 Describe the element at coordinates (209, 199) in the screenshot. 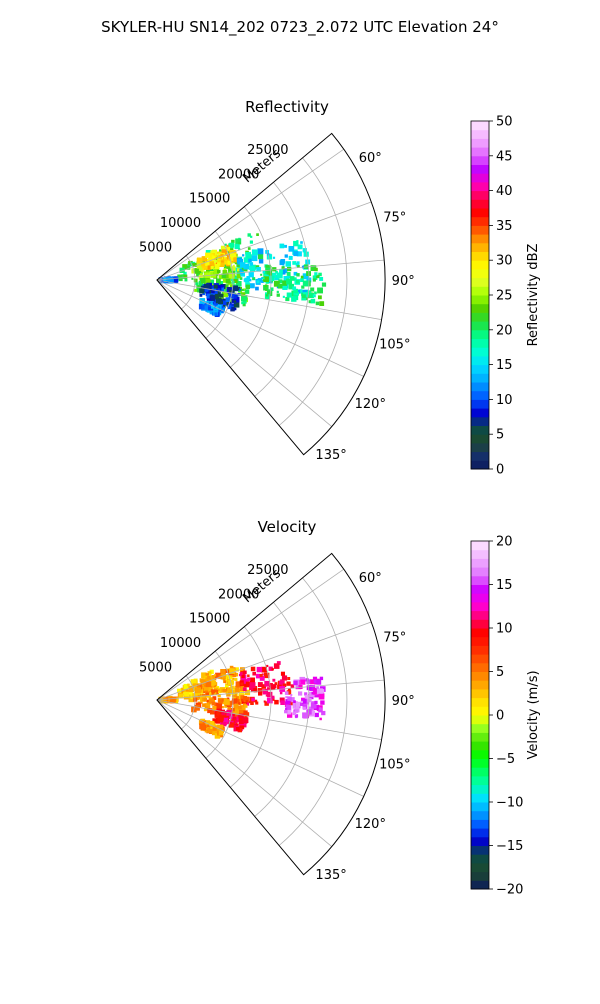

I see `range-tick-label: 15000` at that location.